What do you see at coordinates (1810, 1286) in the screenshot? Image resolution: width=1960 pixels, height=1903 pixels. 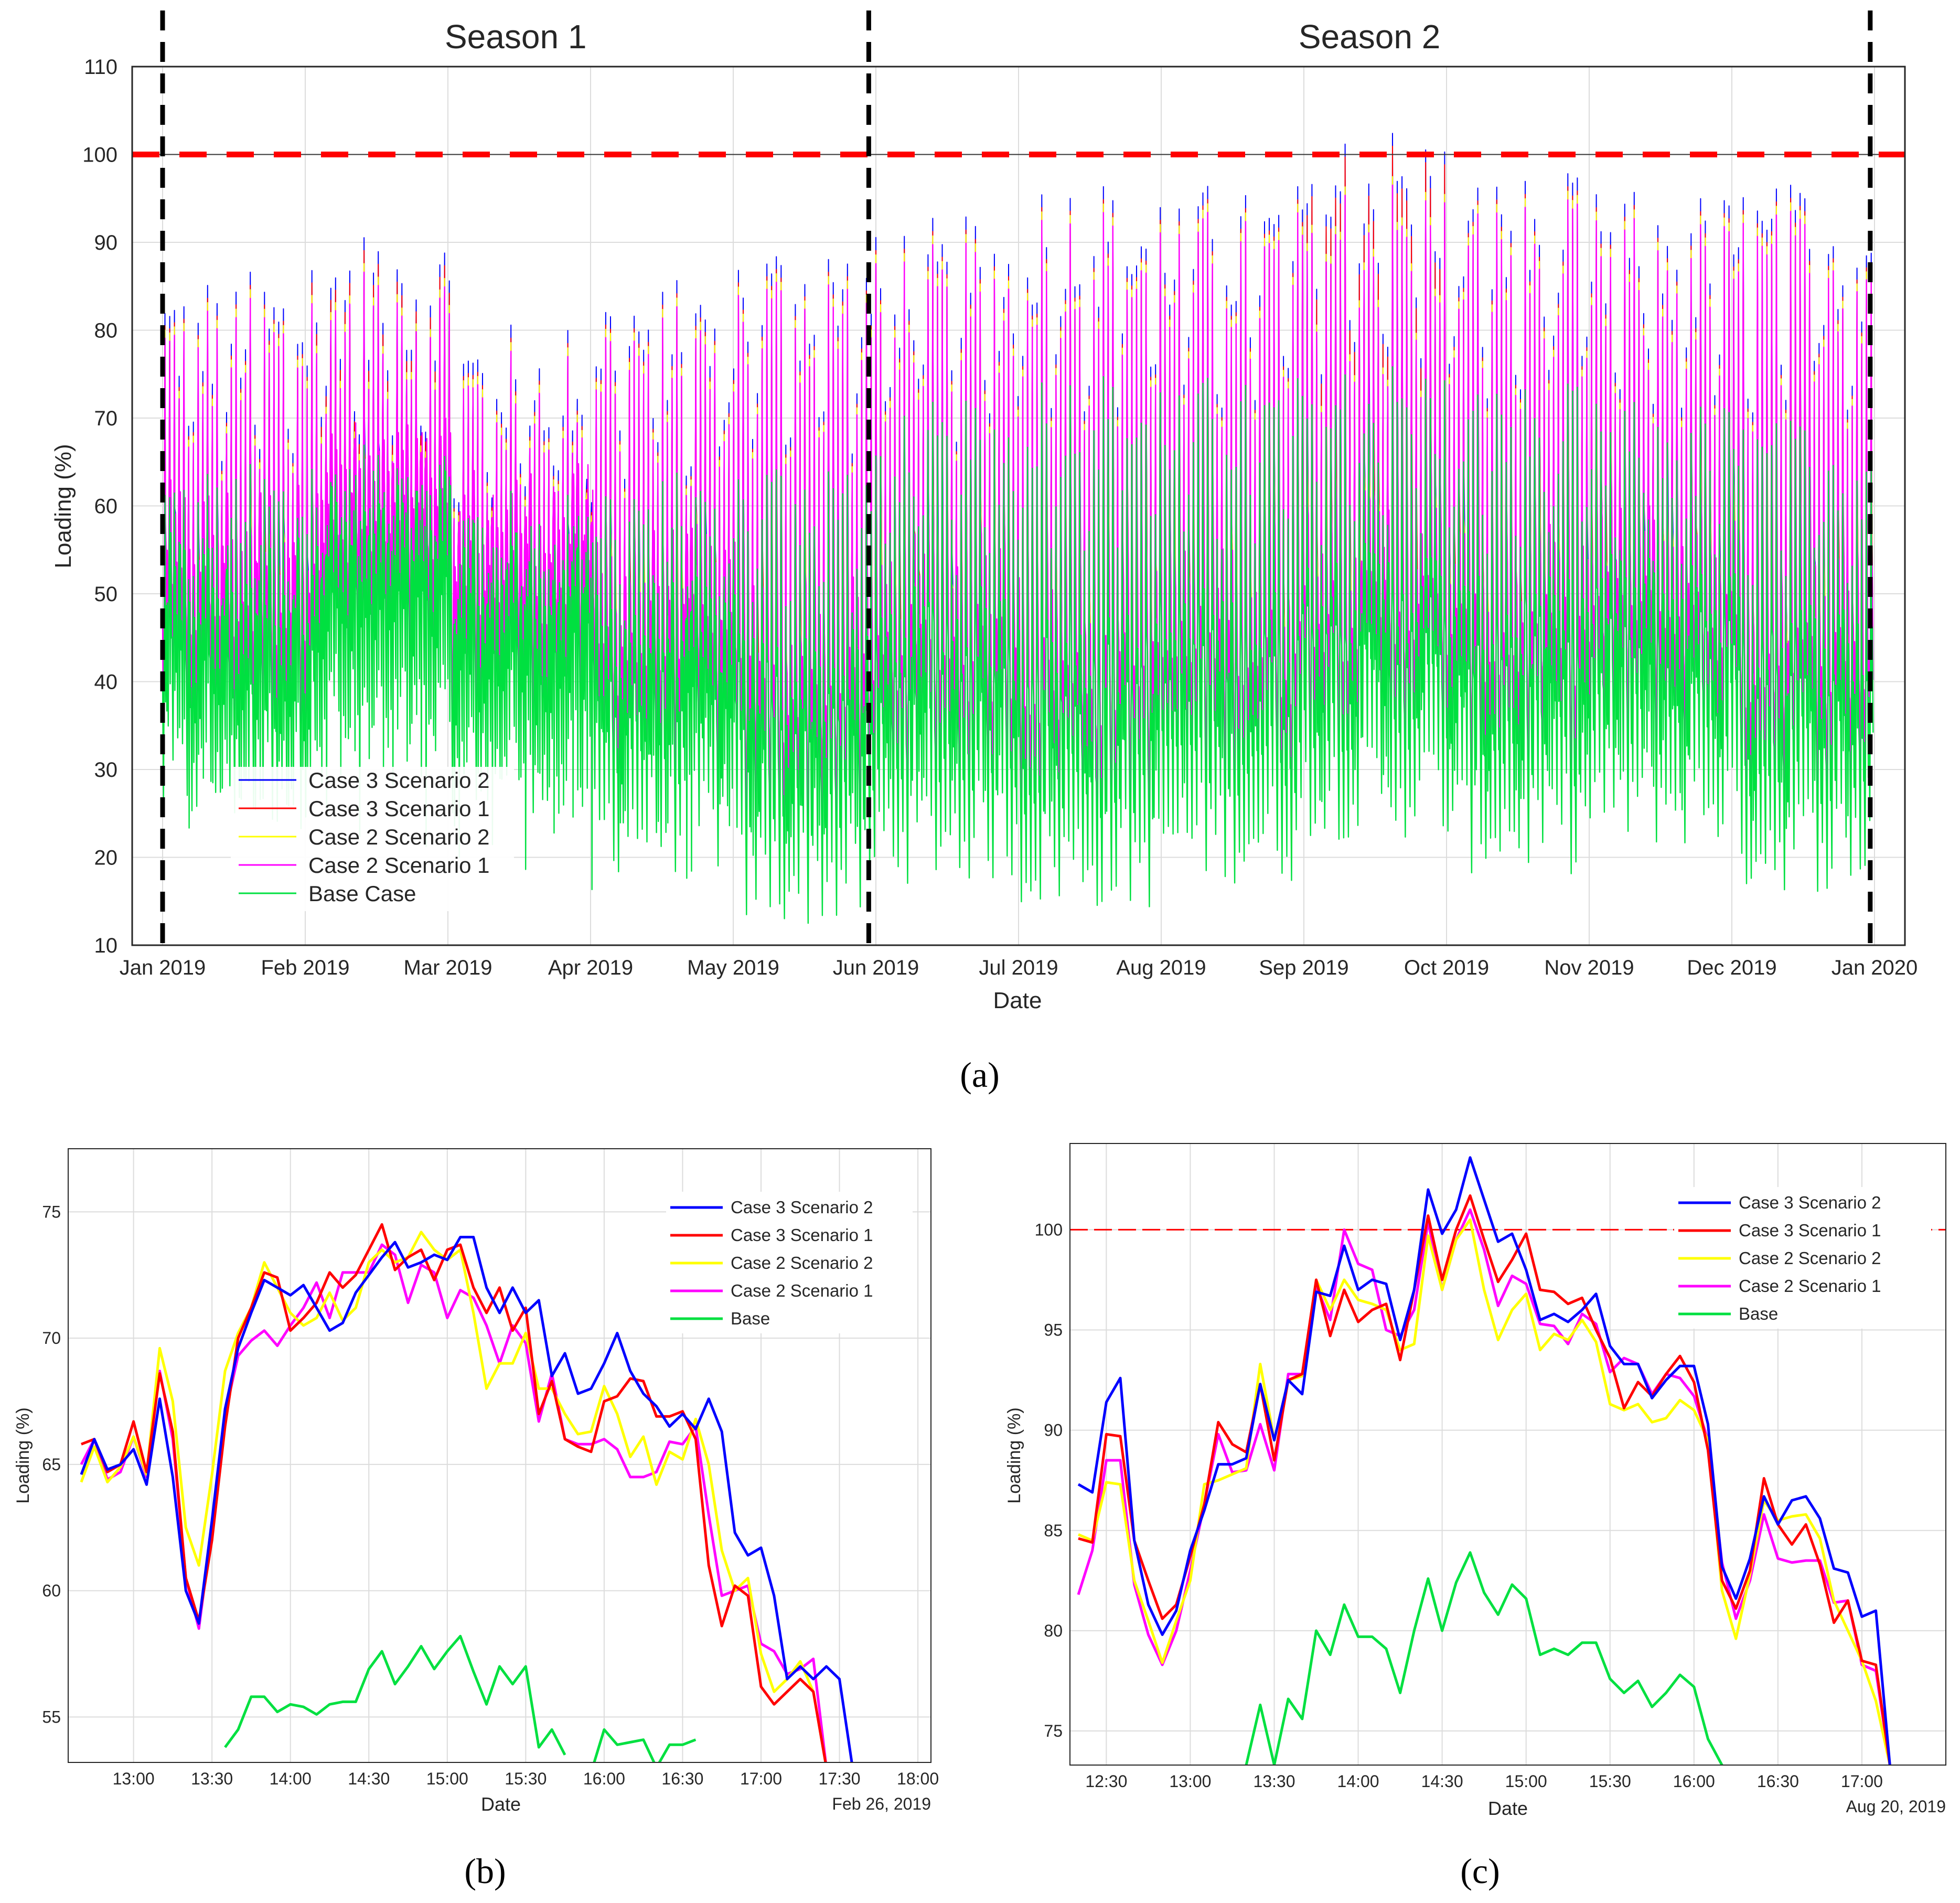 I see `panel-c-legend-entry: Case 2 Scenario 1` at bounding box center [1810, 1286].